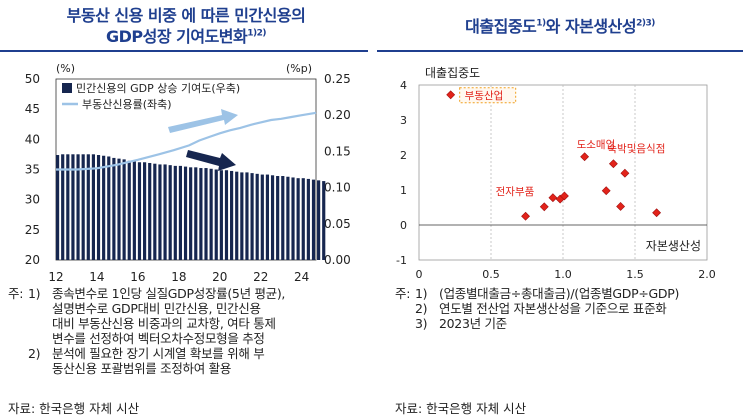  I want to click on x-axis-tick-label: 1.0, so click(563, 274).